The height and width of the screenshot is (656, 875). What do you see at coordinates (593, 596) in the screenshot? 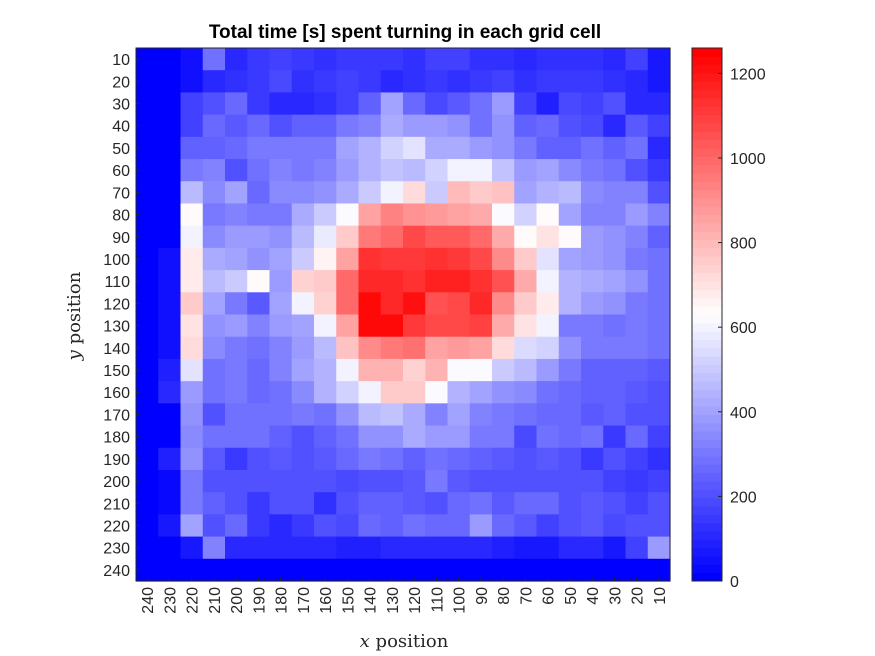
I see `x-tick-label: 40` at bounding box center [593, 596].